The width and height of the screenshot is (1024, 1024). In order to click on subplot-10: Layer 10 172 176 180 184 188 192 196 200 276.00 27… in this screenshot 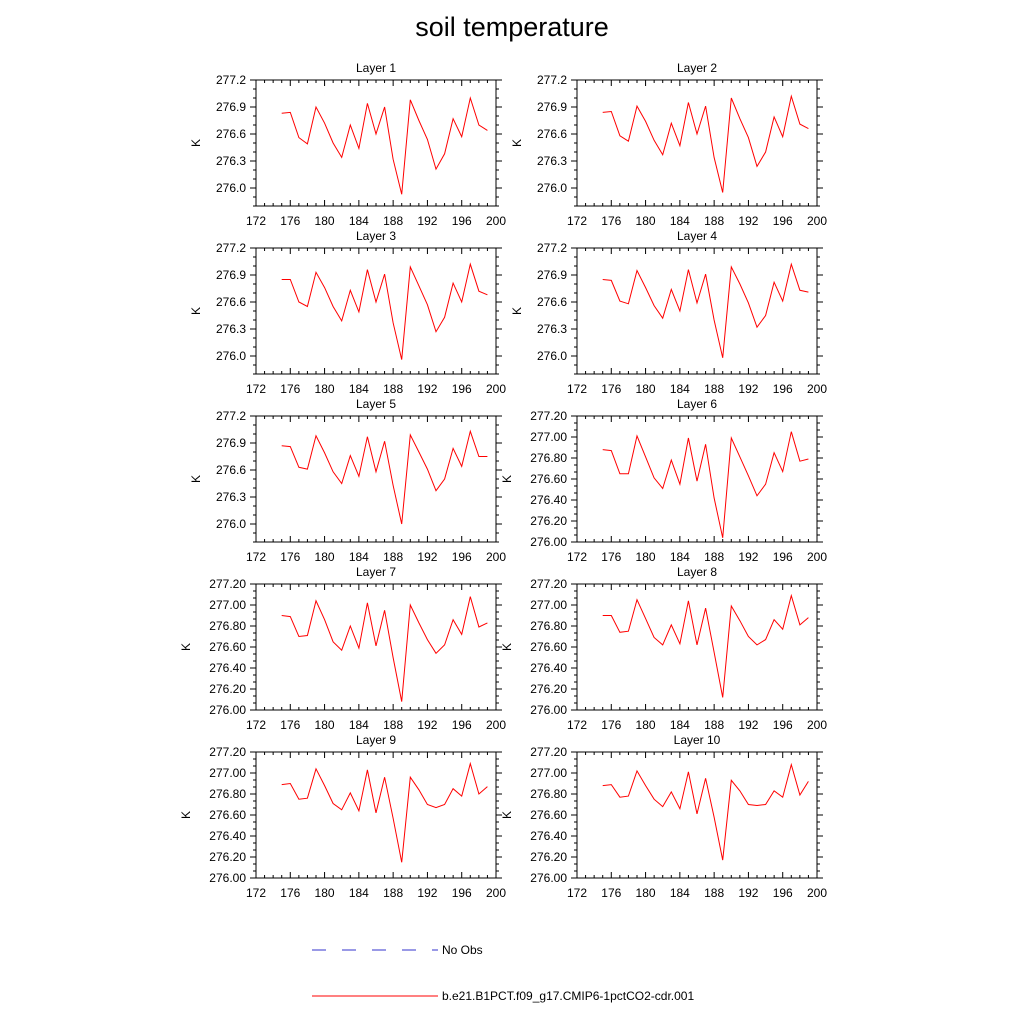, I will do `click(663, 816)`.